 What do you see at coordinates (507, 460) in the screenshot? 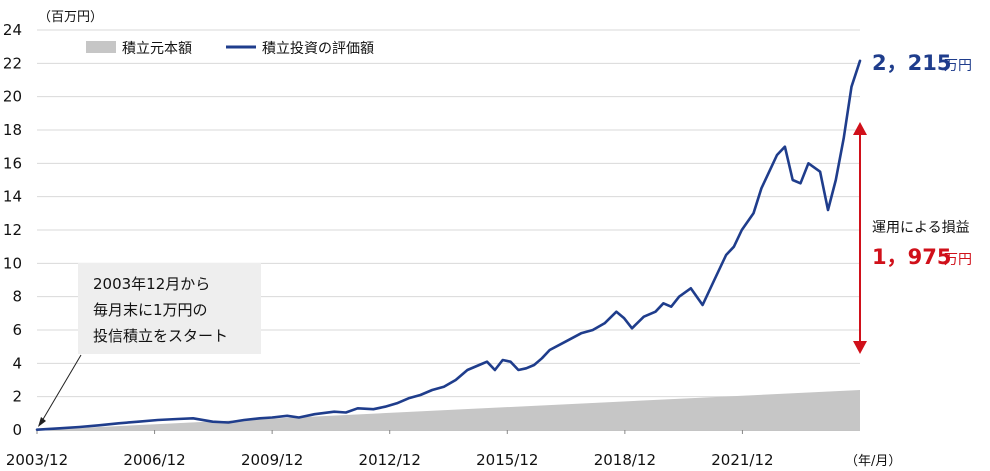
I see `x-tick-label: 2015/12` at bounding box center [507, 460].